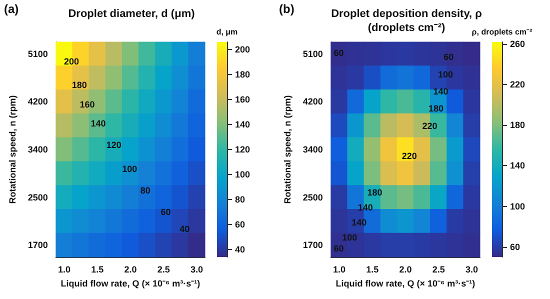 This screenshot has width=550, height=299. What do you see at coordinates (240, 249) in the screenshot?
I see `color-bar-label: 40` at bounding box center [240, 249].